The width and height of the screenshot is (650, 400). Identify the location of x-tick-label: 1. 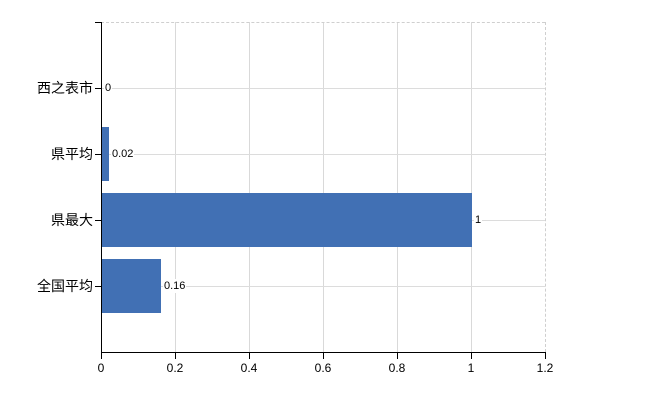
(471, 368).